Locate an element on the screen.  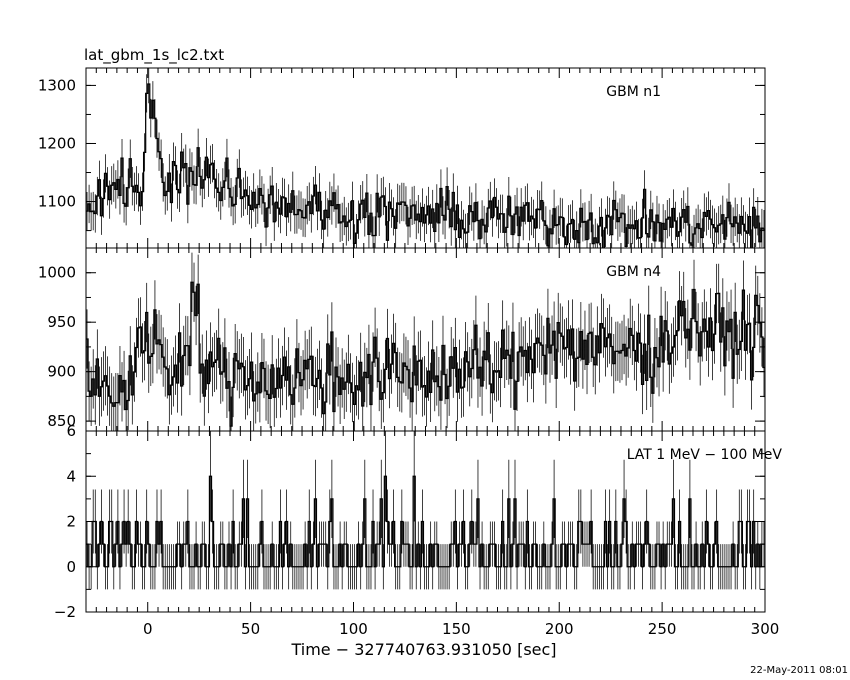
y-tick-label: 950 is located at coordinates (61, 322).